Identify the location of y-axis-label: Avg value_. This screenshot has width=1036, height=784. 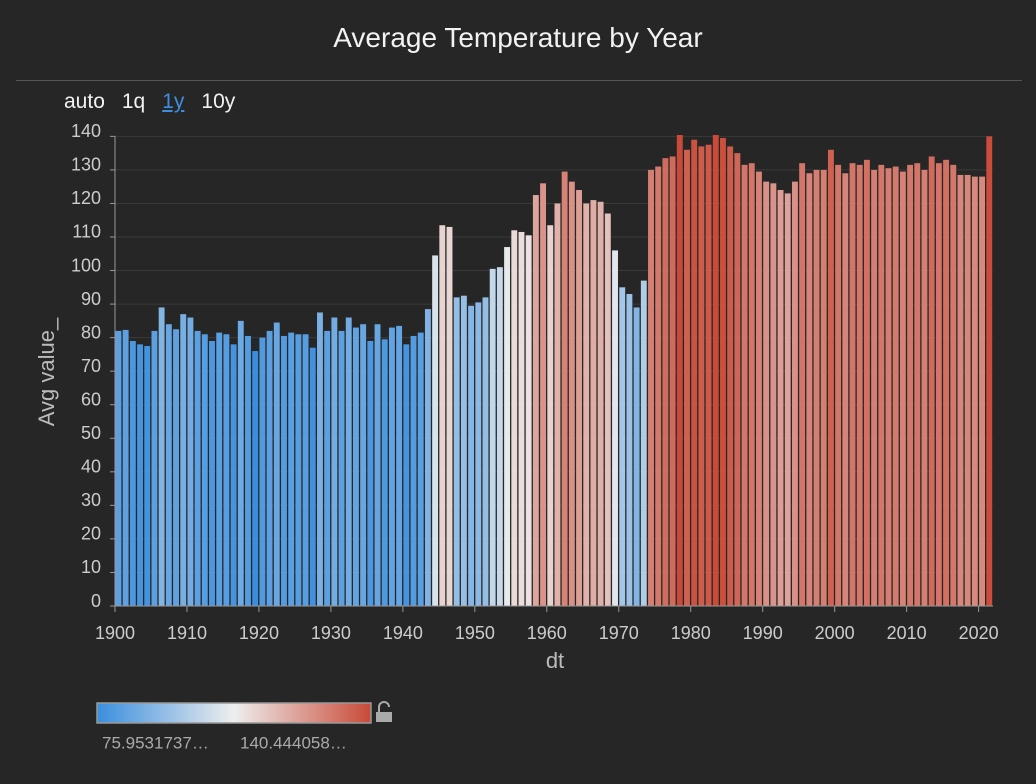
(46, 371).